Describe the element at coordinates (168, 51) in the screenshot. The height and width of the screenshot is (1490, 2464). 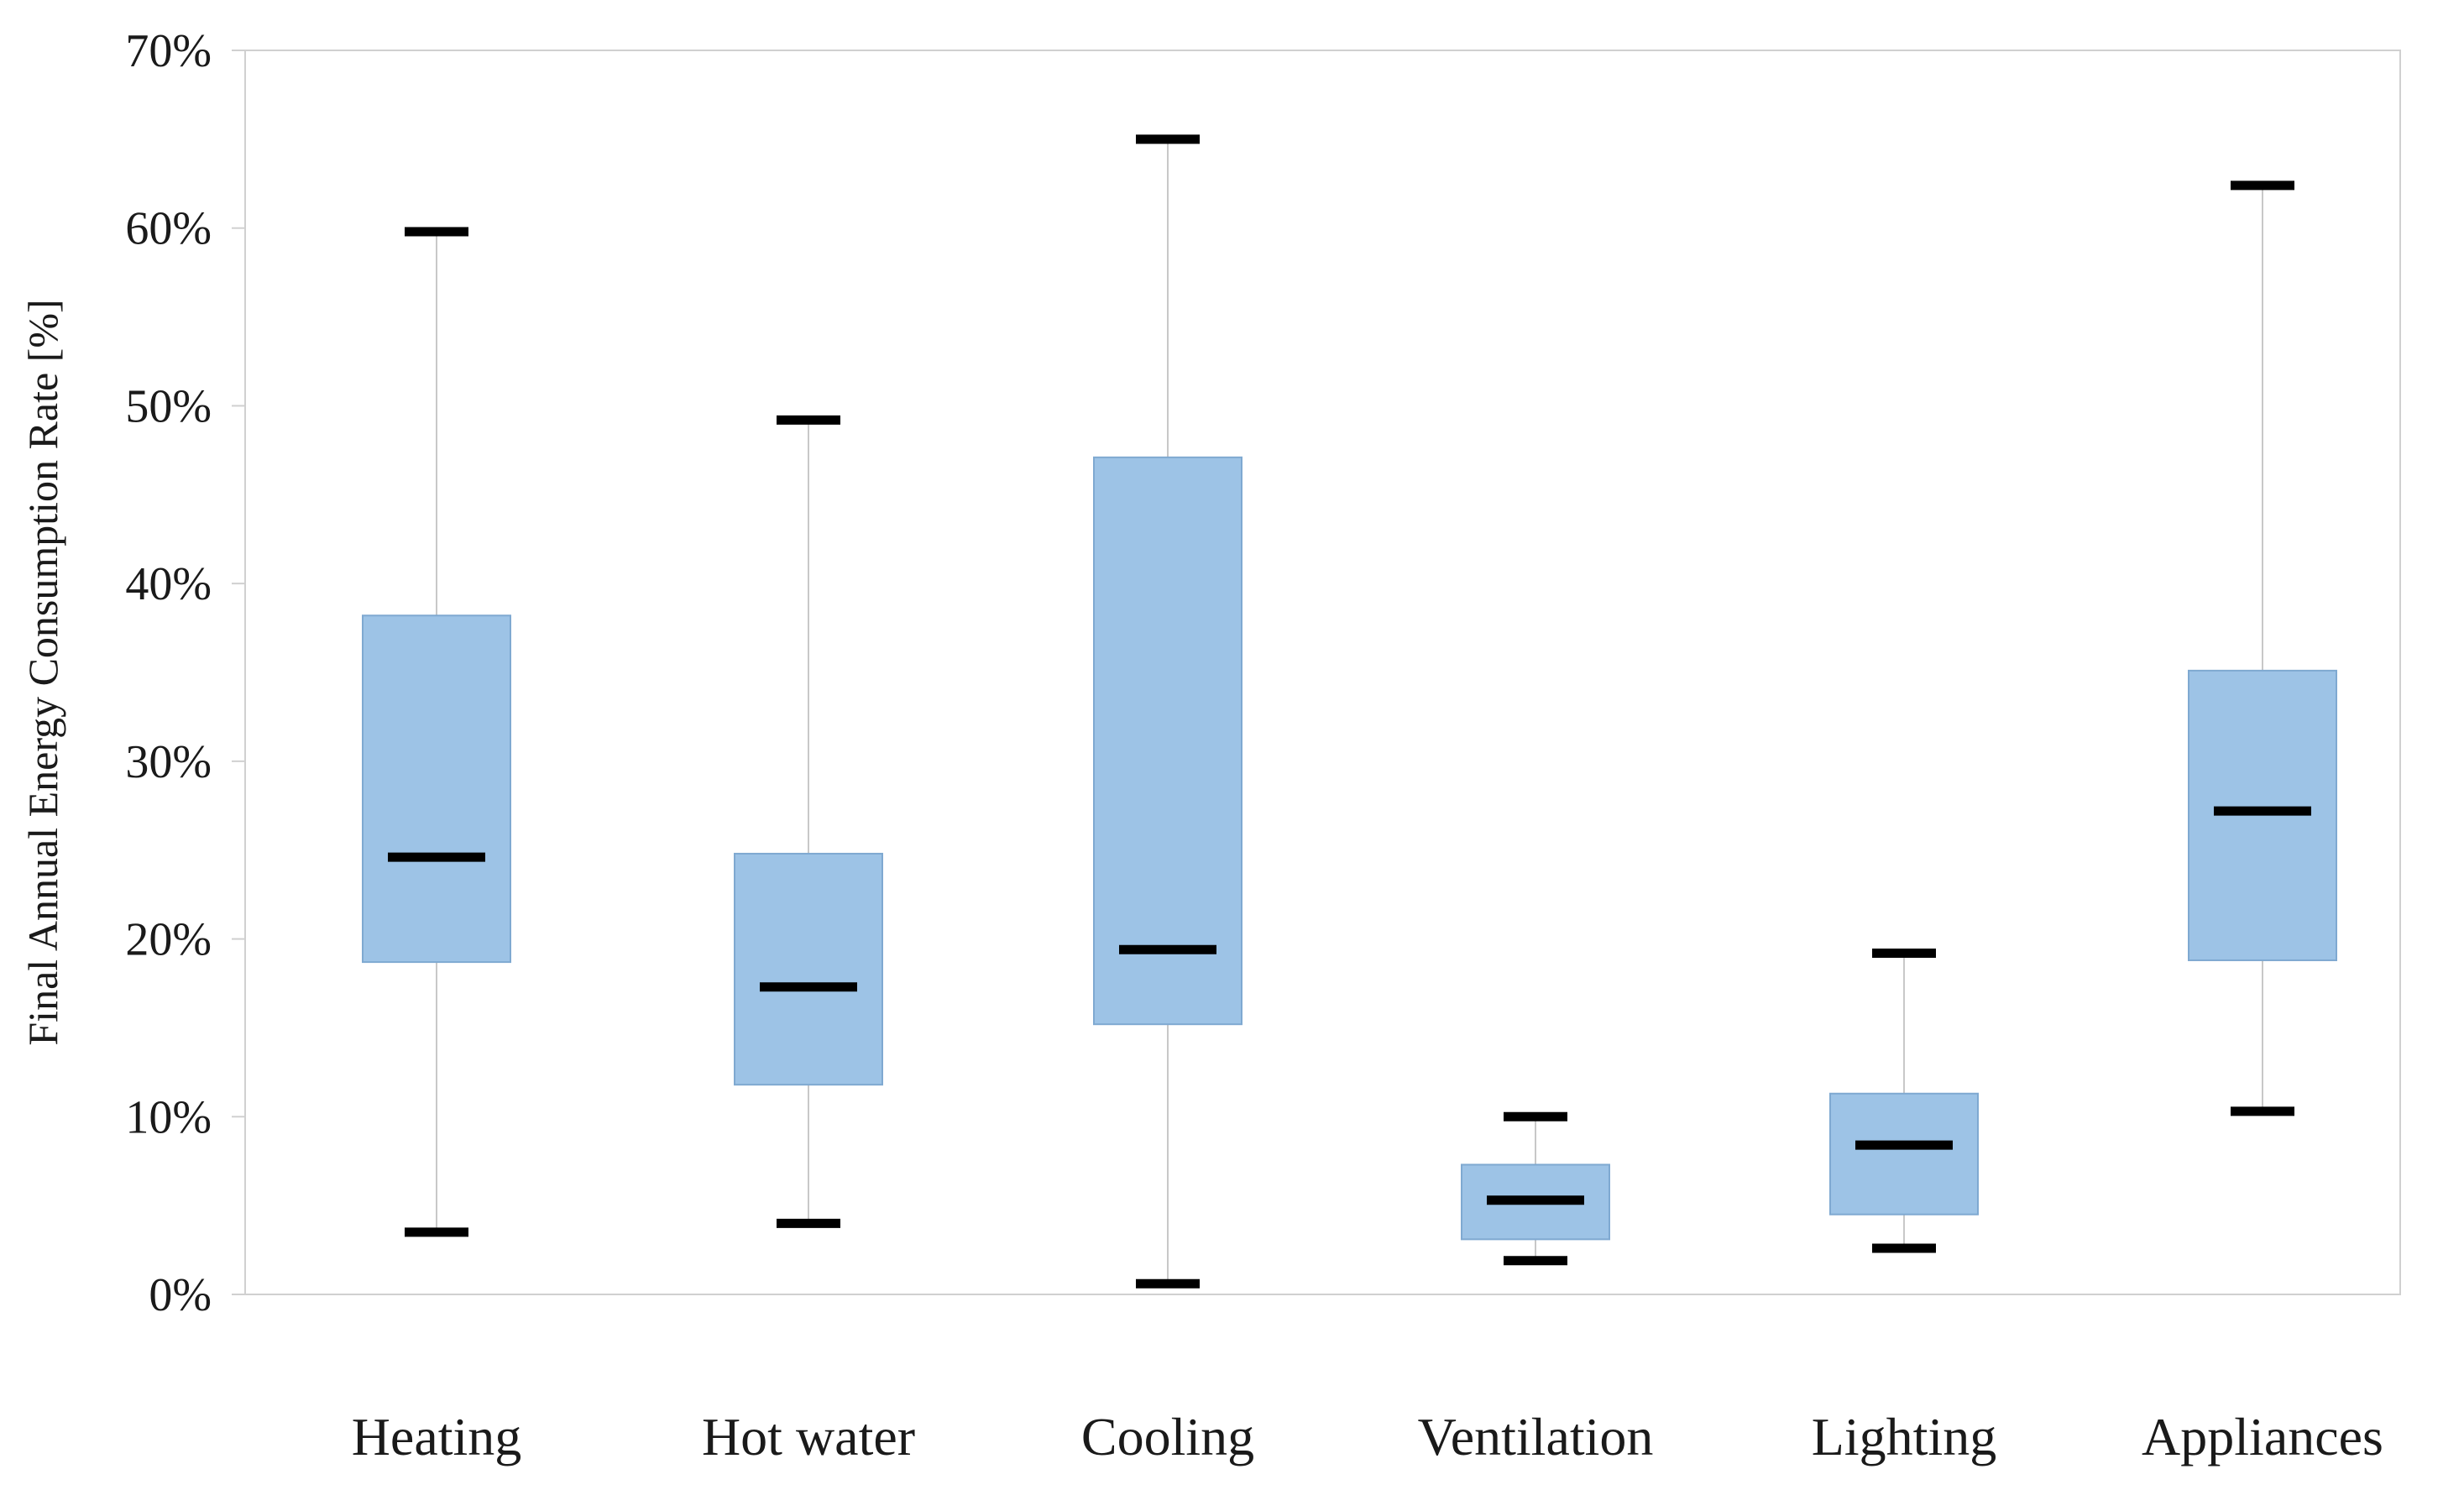
I see `y-tick-label: 70%` at that location.